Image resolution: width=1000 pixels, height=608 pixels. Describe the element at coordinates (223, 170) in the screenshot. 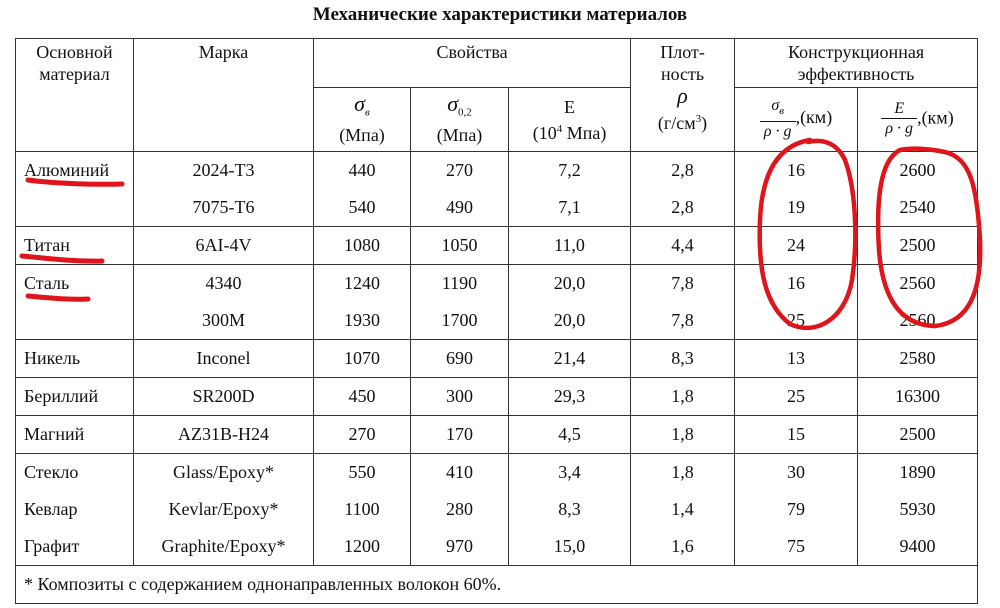

I see `cell-value: 2024-Т3` at that location.